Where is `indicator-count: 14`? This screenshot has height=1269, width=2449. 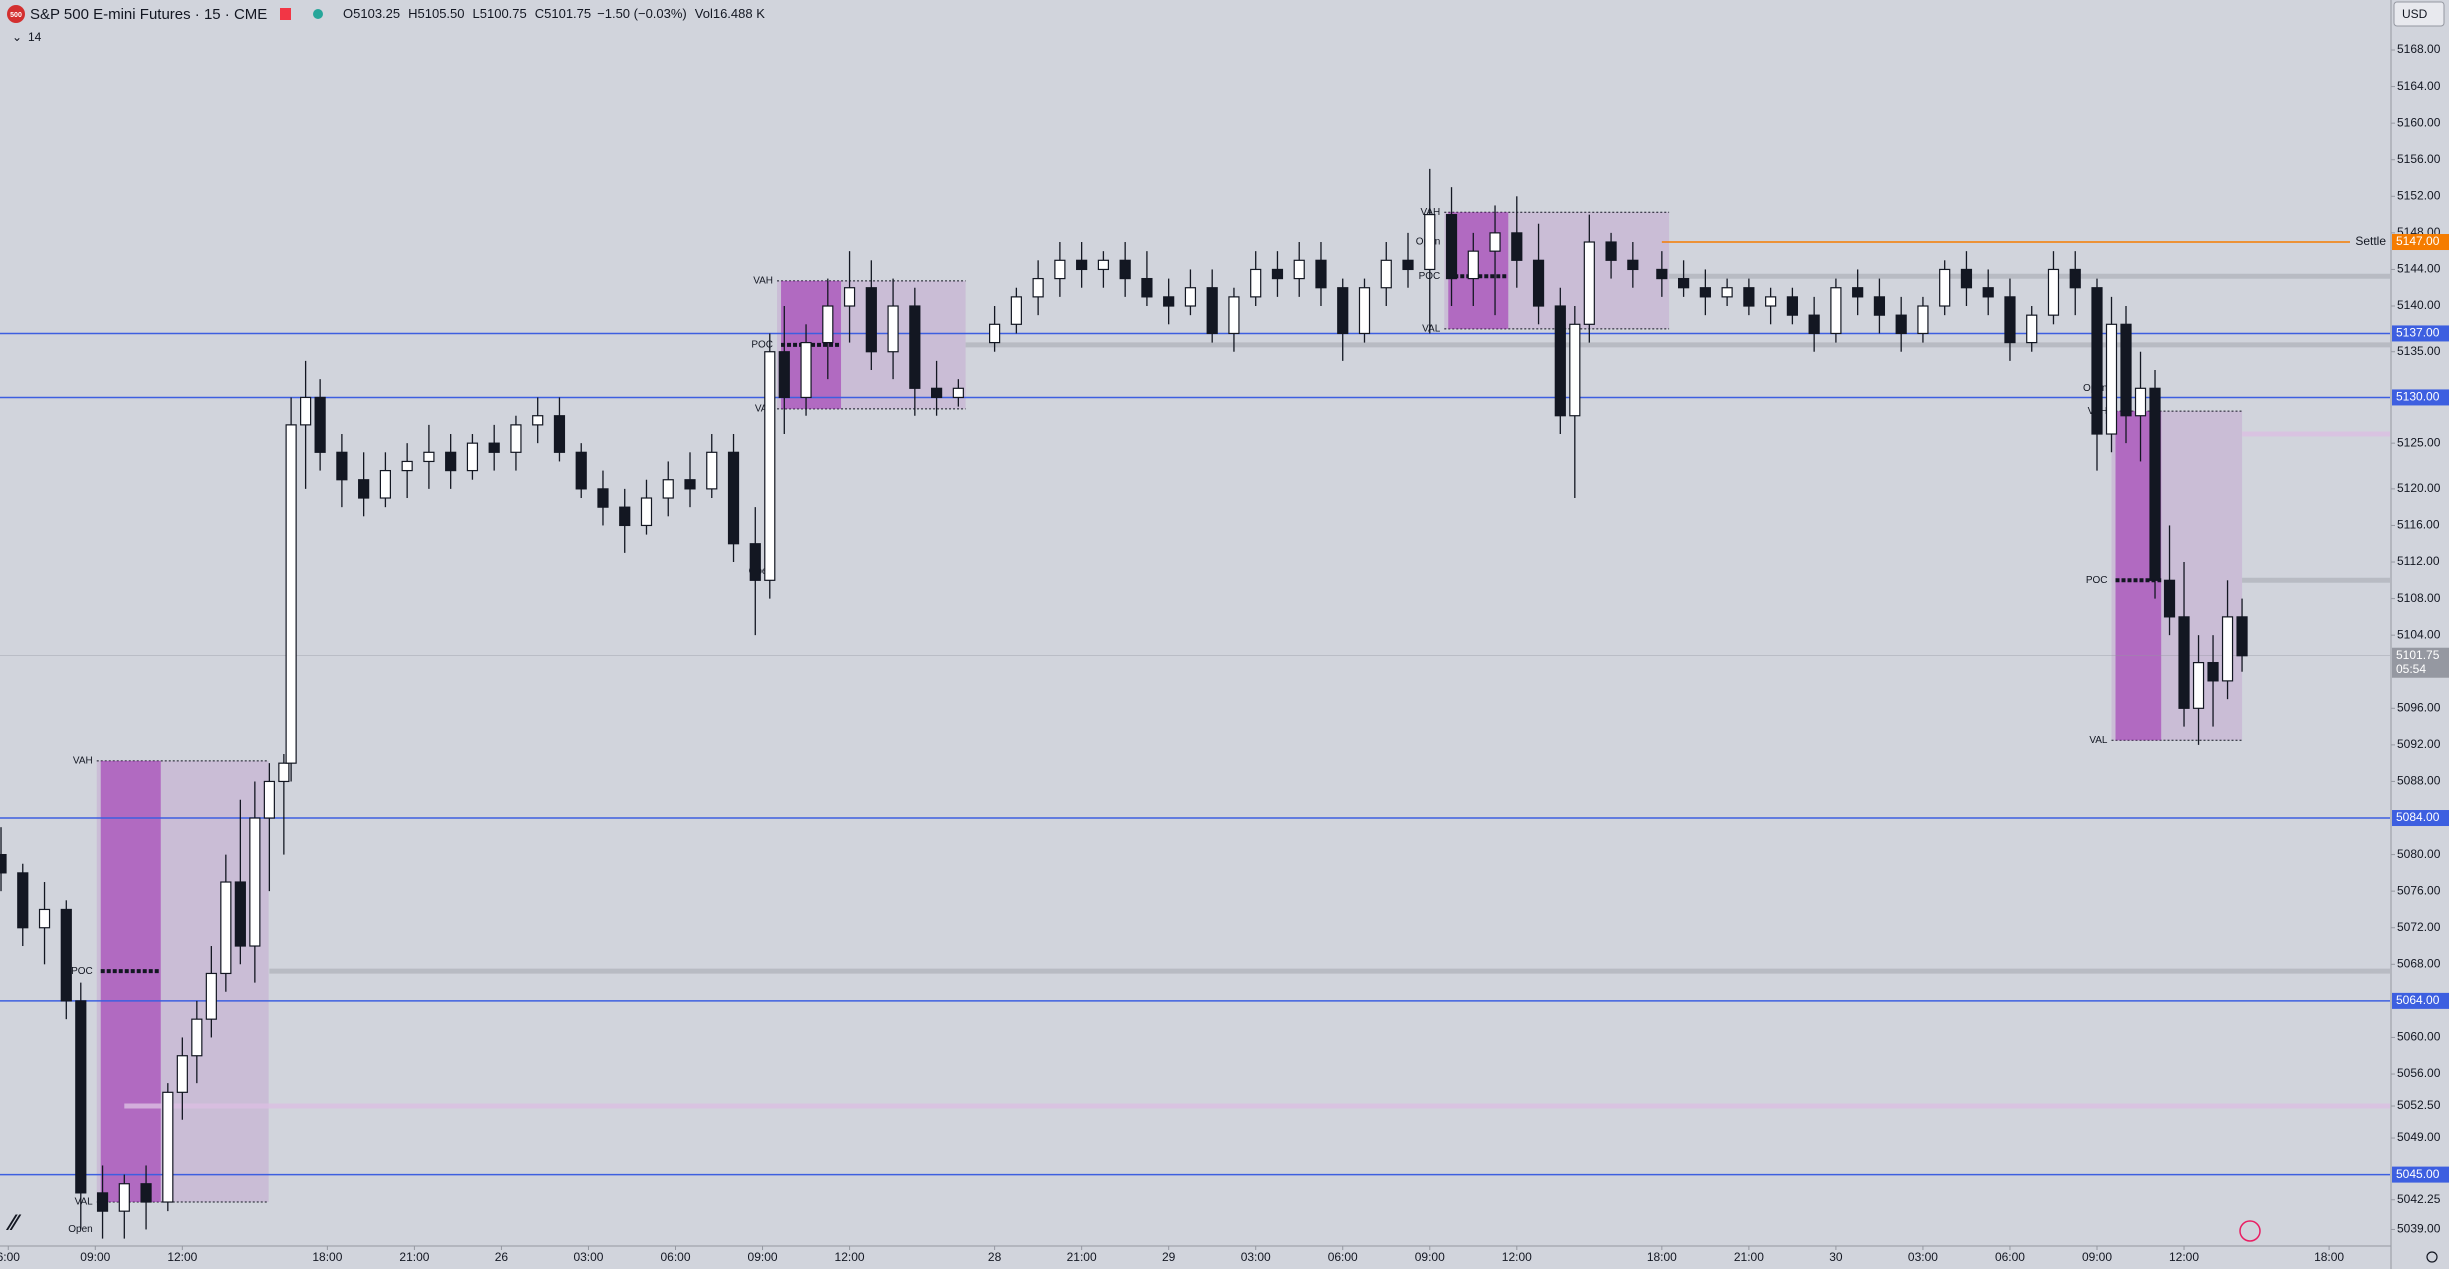 indicator-count: 14 is located at coordinates (35, 37).